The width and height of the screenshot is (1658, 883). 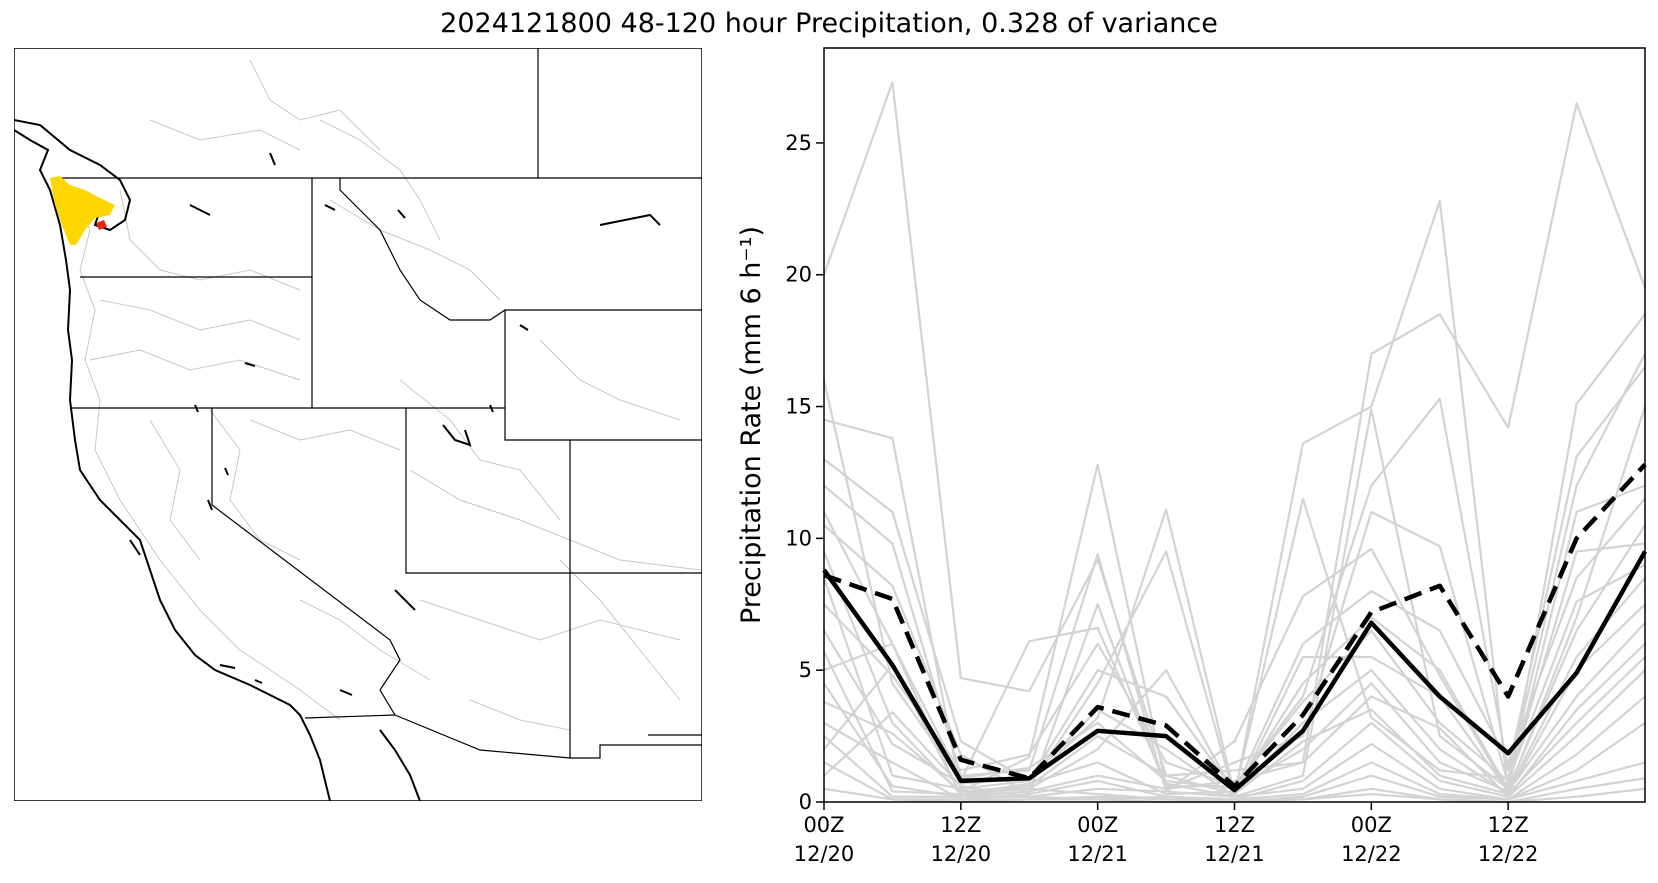 What do you see at coordinates (805, 670) in the screenshot?
I see `y-tick-label: 5` at bounding box center [805, 670].